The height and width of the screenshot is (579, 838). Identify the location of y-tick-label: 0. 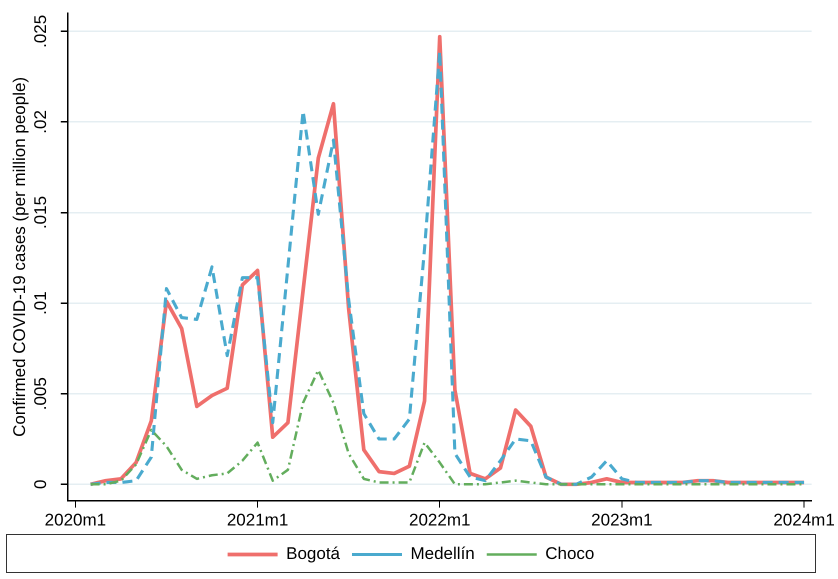
(40, 485).